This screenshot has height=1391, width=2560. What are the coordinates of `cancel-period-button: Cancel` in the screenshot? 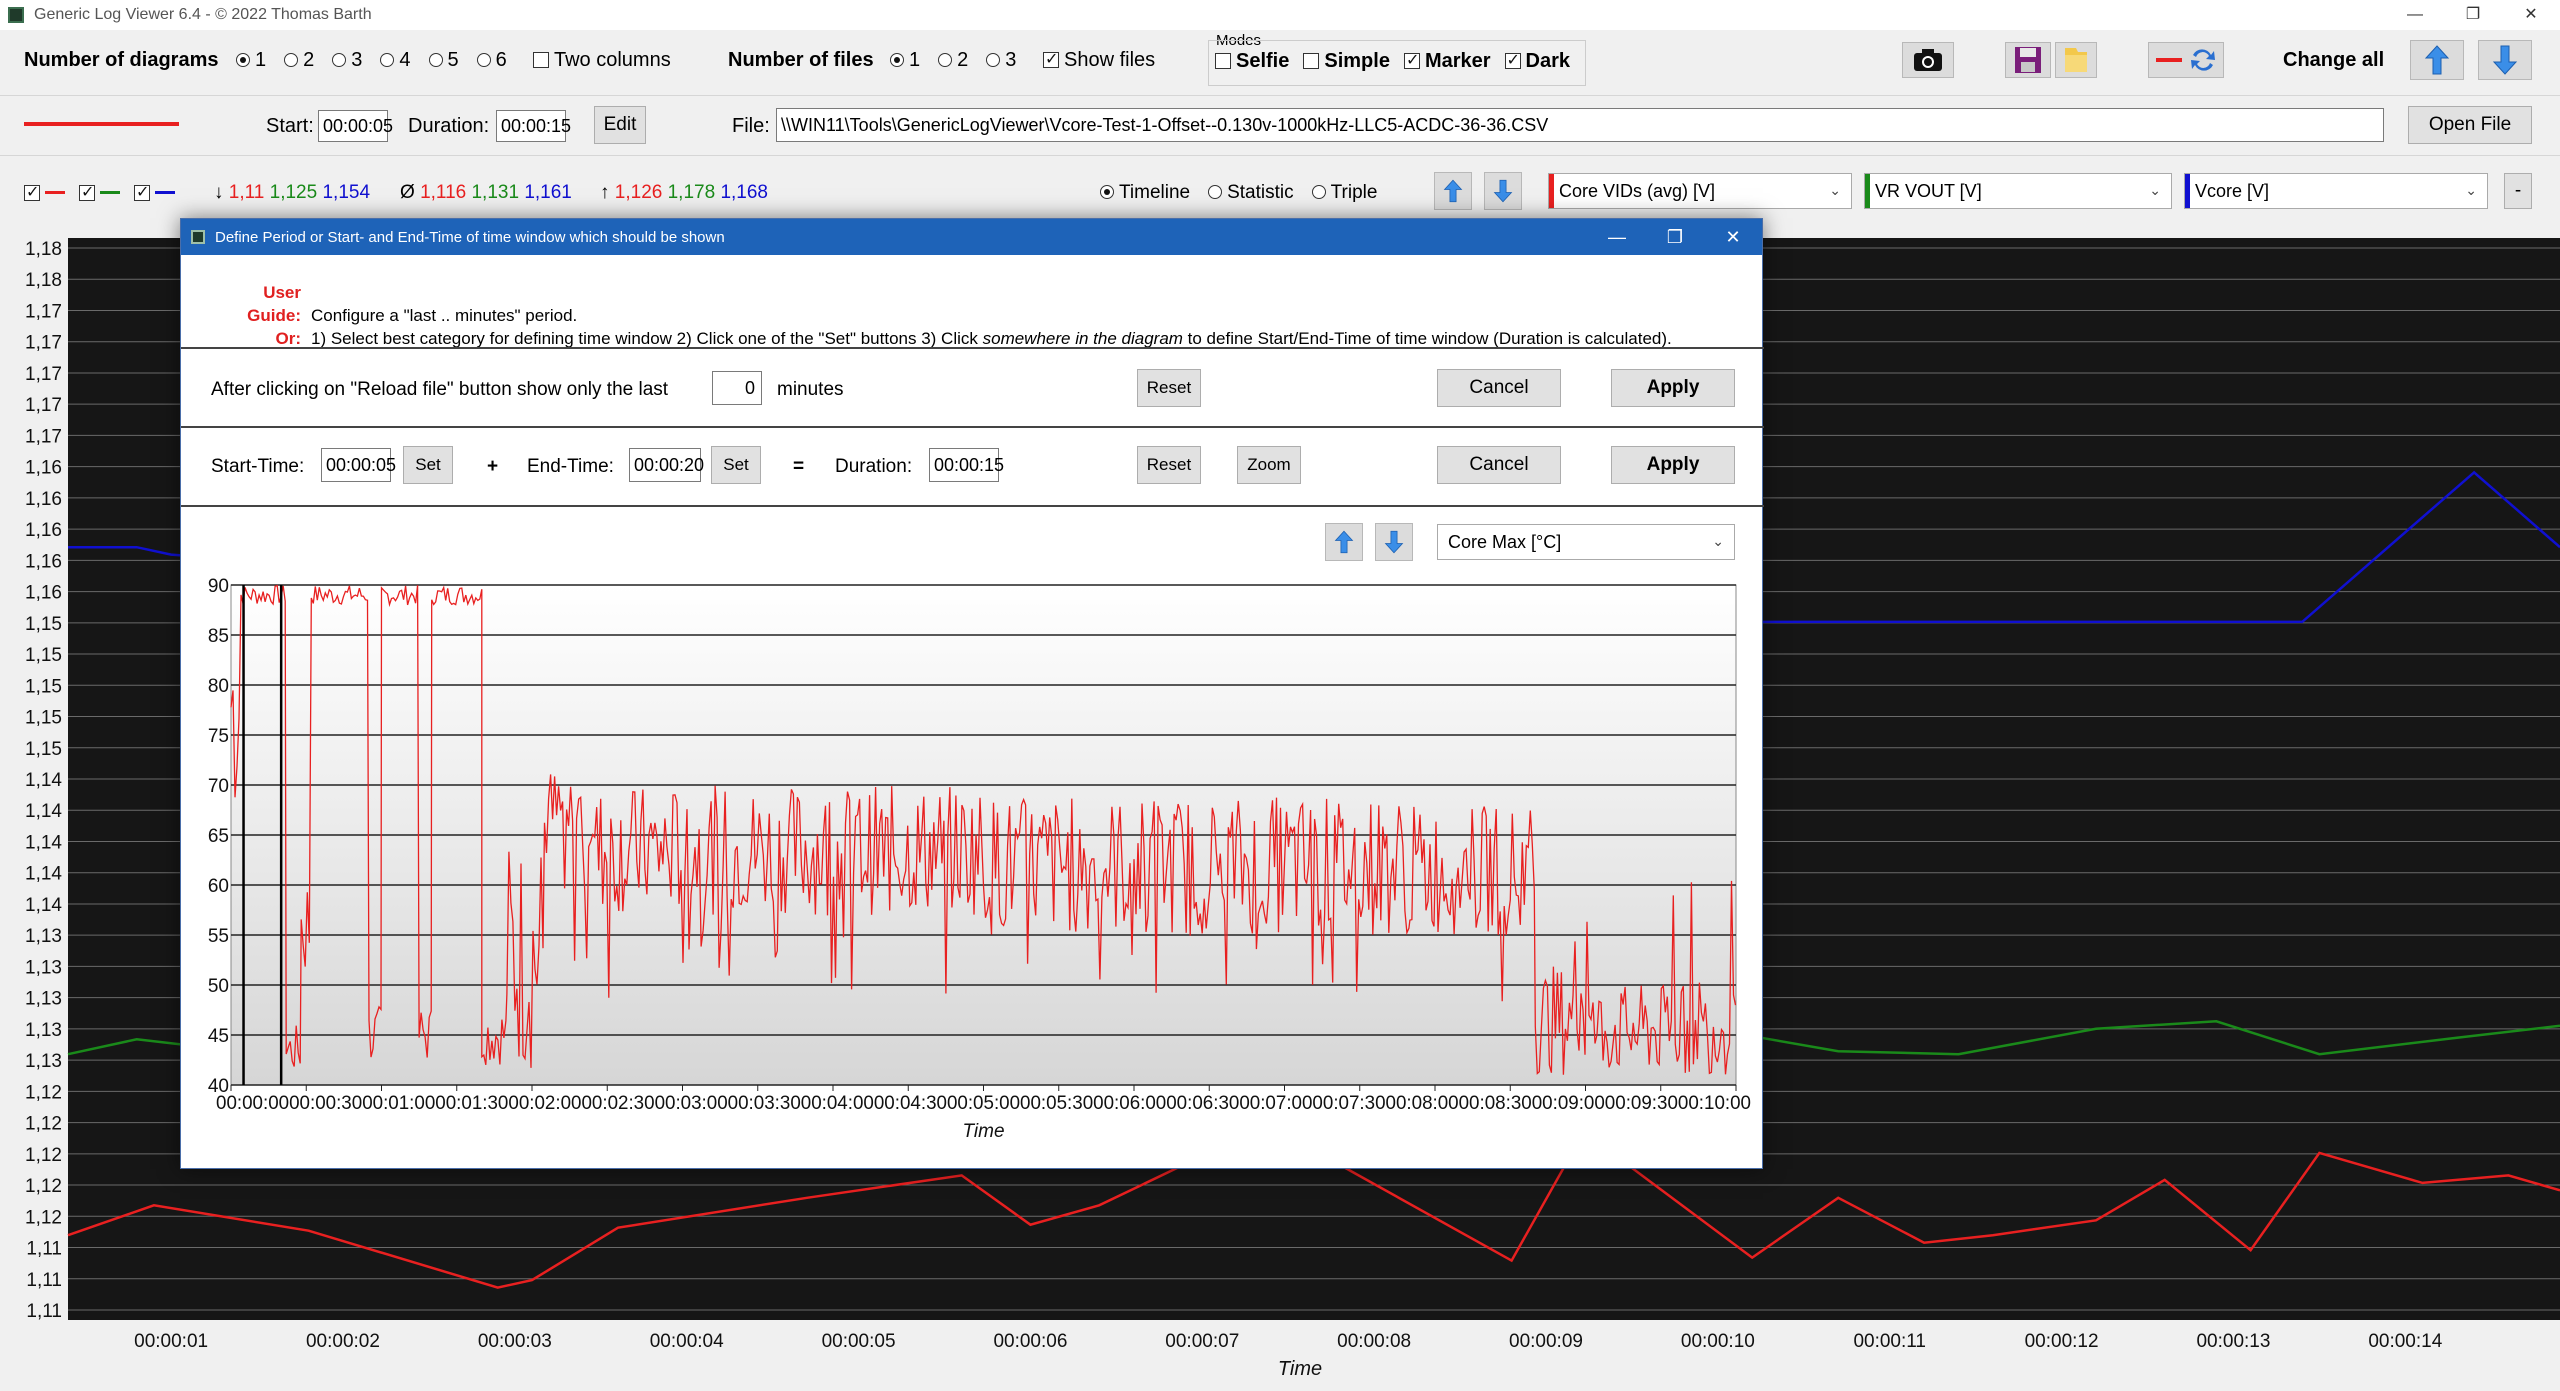 It's located at (1499, 388).